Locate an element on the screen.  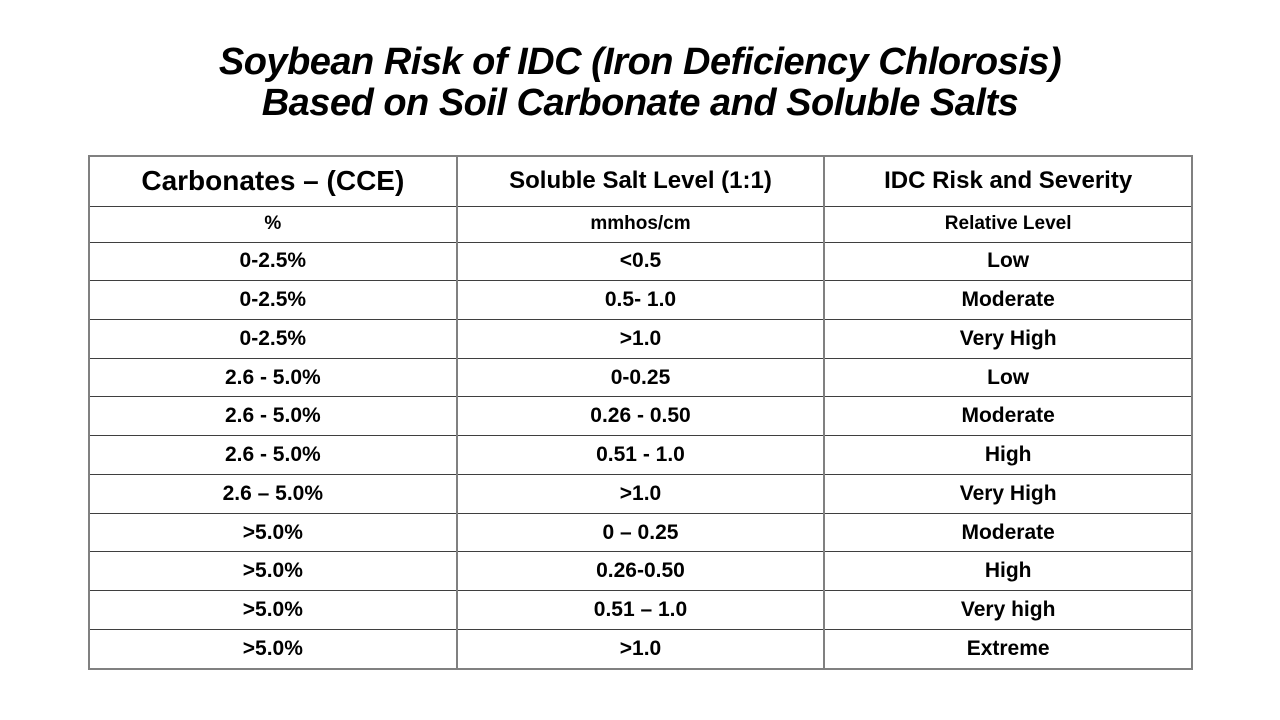
table-row: 0-2.5% 0.5- 1.0 Moderate is located at coordinates (640, 300).